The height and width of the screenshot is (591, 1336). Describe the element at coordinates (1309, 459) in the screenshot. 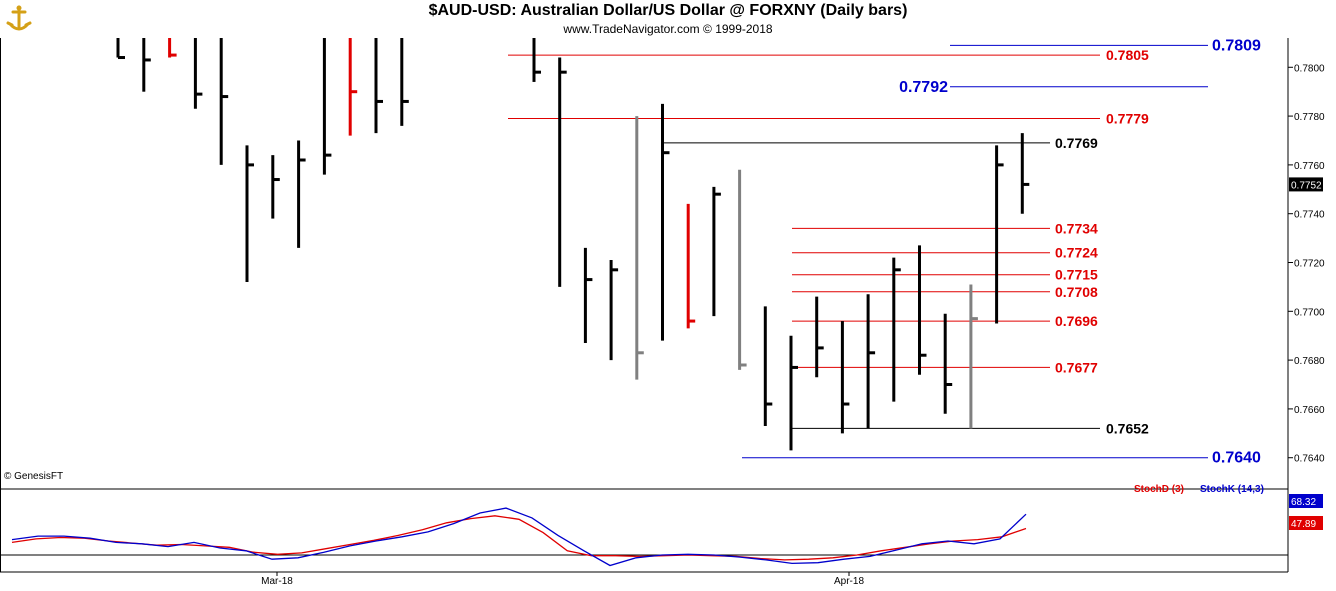

I see `y-tick-label: 0.7640` at that location.